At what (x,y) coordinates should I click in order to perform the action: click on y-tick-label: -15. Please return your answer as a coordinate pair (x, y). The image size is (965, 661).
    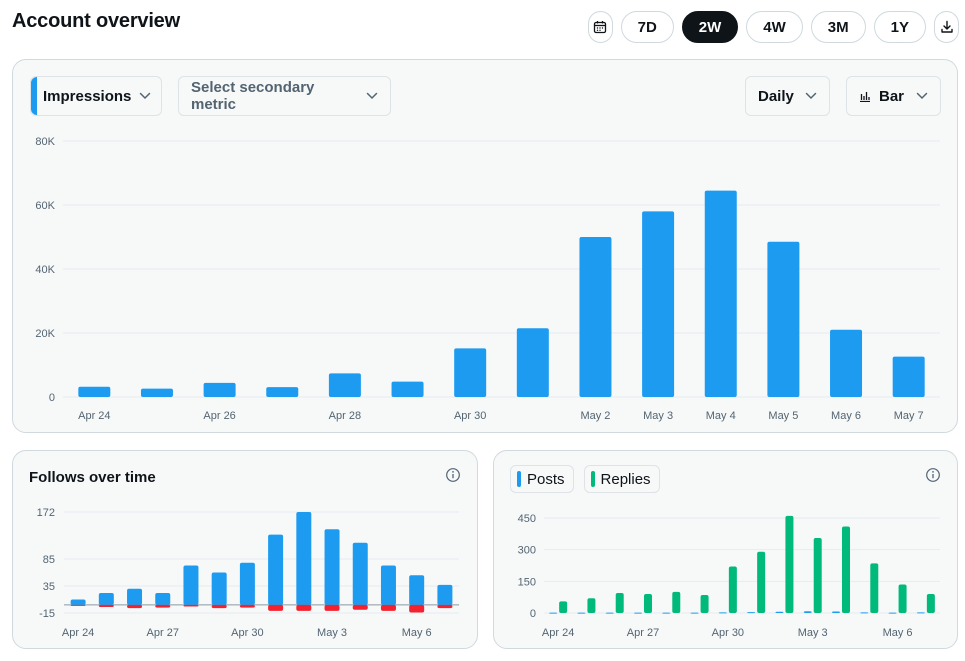
    Looking at the image, I should click on (47, 614).